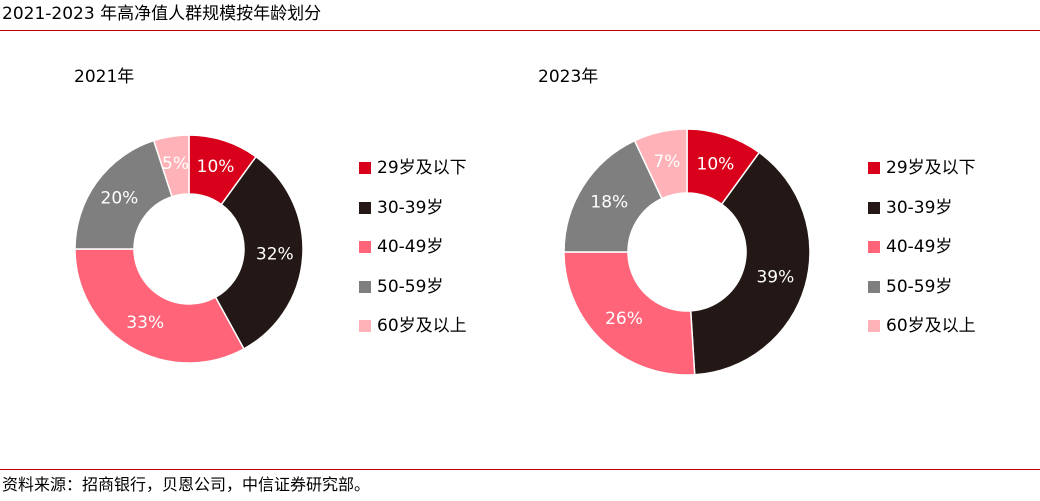 The width and height of the screenshot is (1040, 501). What do you see at coordinates (186, 484) in the screenshot?
I see `source-note: 资料来源：招商银行，贝恩公司，中信证券研究部。` at bounding box center [186, 484].